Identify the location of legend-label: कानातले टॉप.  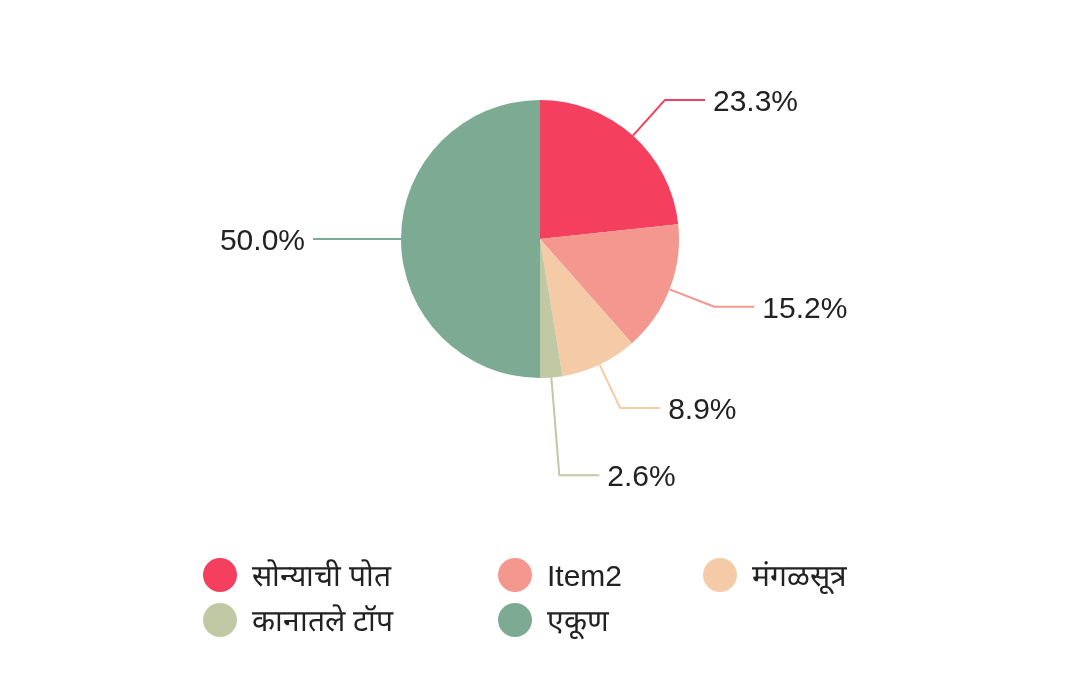
(323, 620).